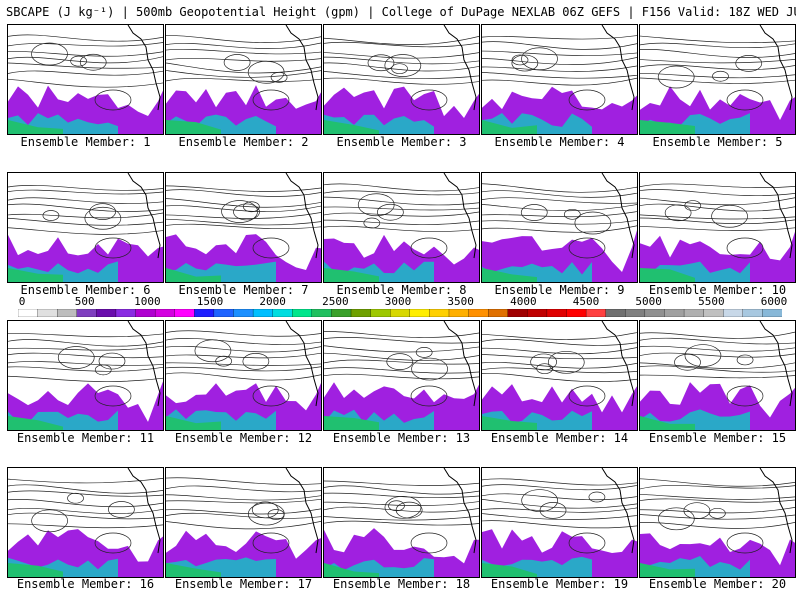 The width and height of the screenshot is (800, 600). I want to click on member-label: Ensemble Member: 3, so click(401, 142).